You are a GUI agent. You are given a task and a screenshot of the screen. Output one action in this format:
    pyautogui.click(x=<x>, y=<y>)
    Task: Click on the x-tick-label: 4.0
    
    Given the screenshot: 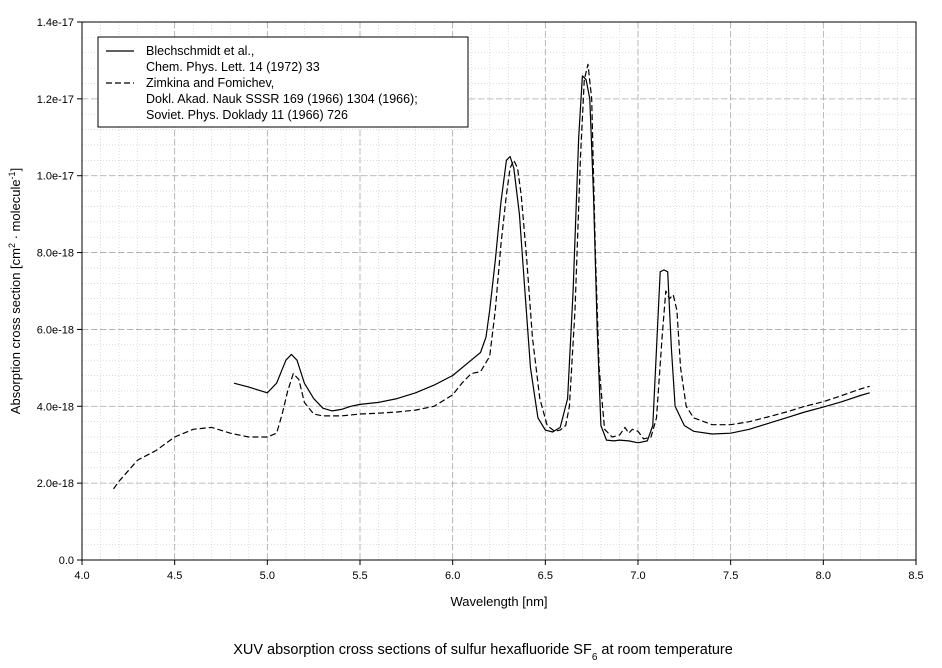 What is the action you would take?
    pyautogui.click(x=81, y=576)
    